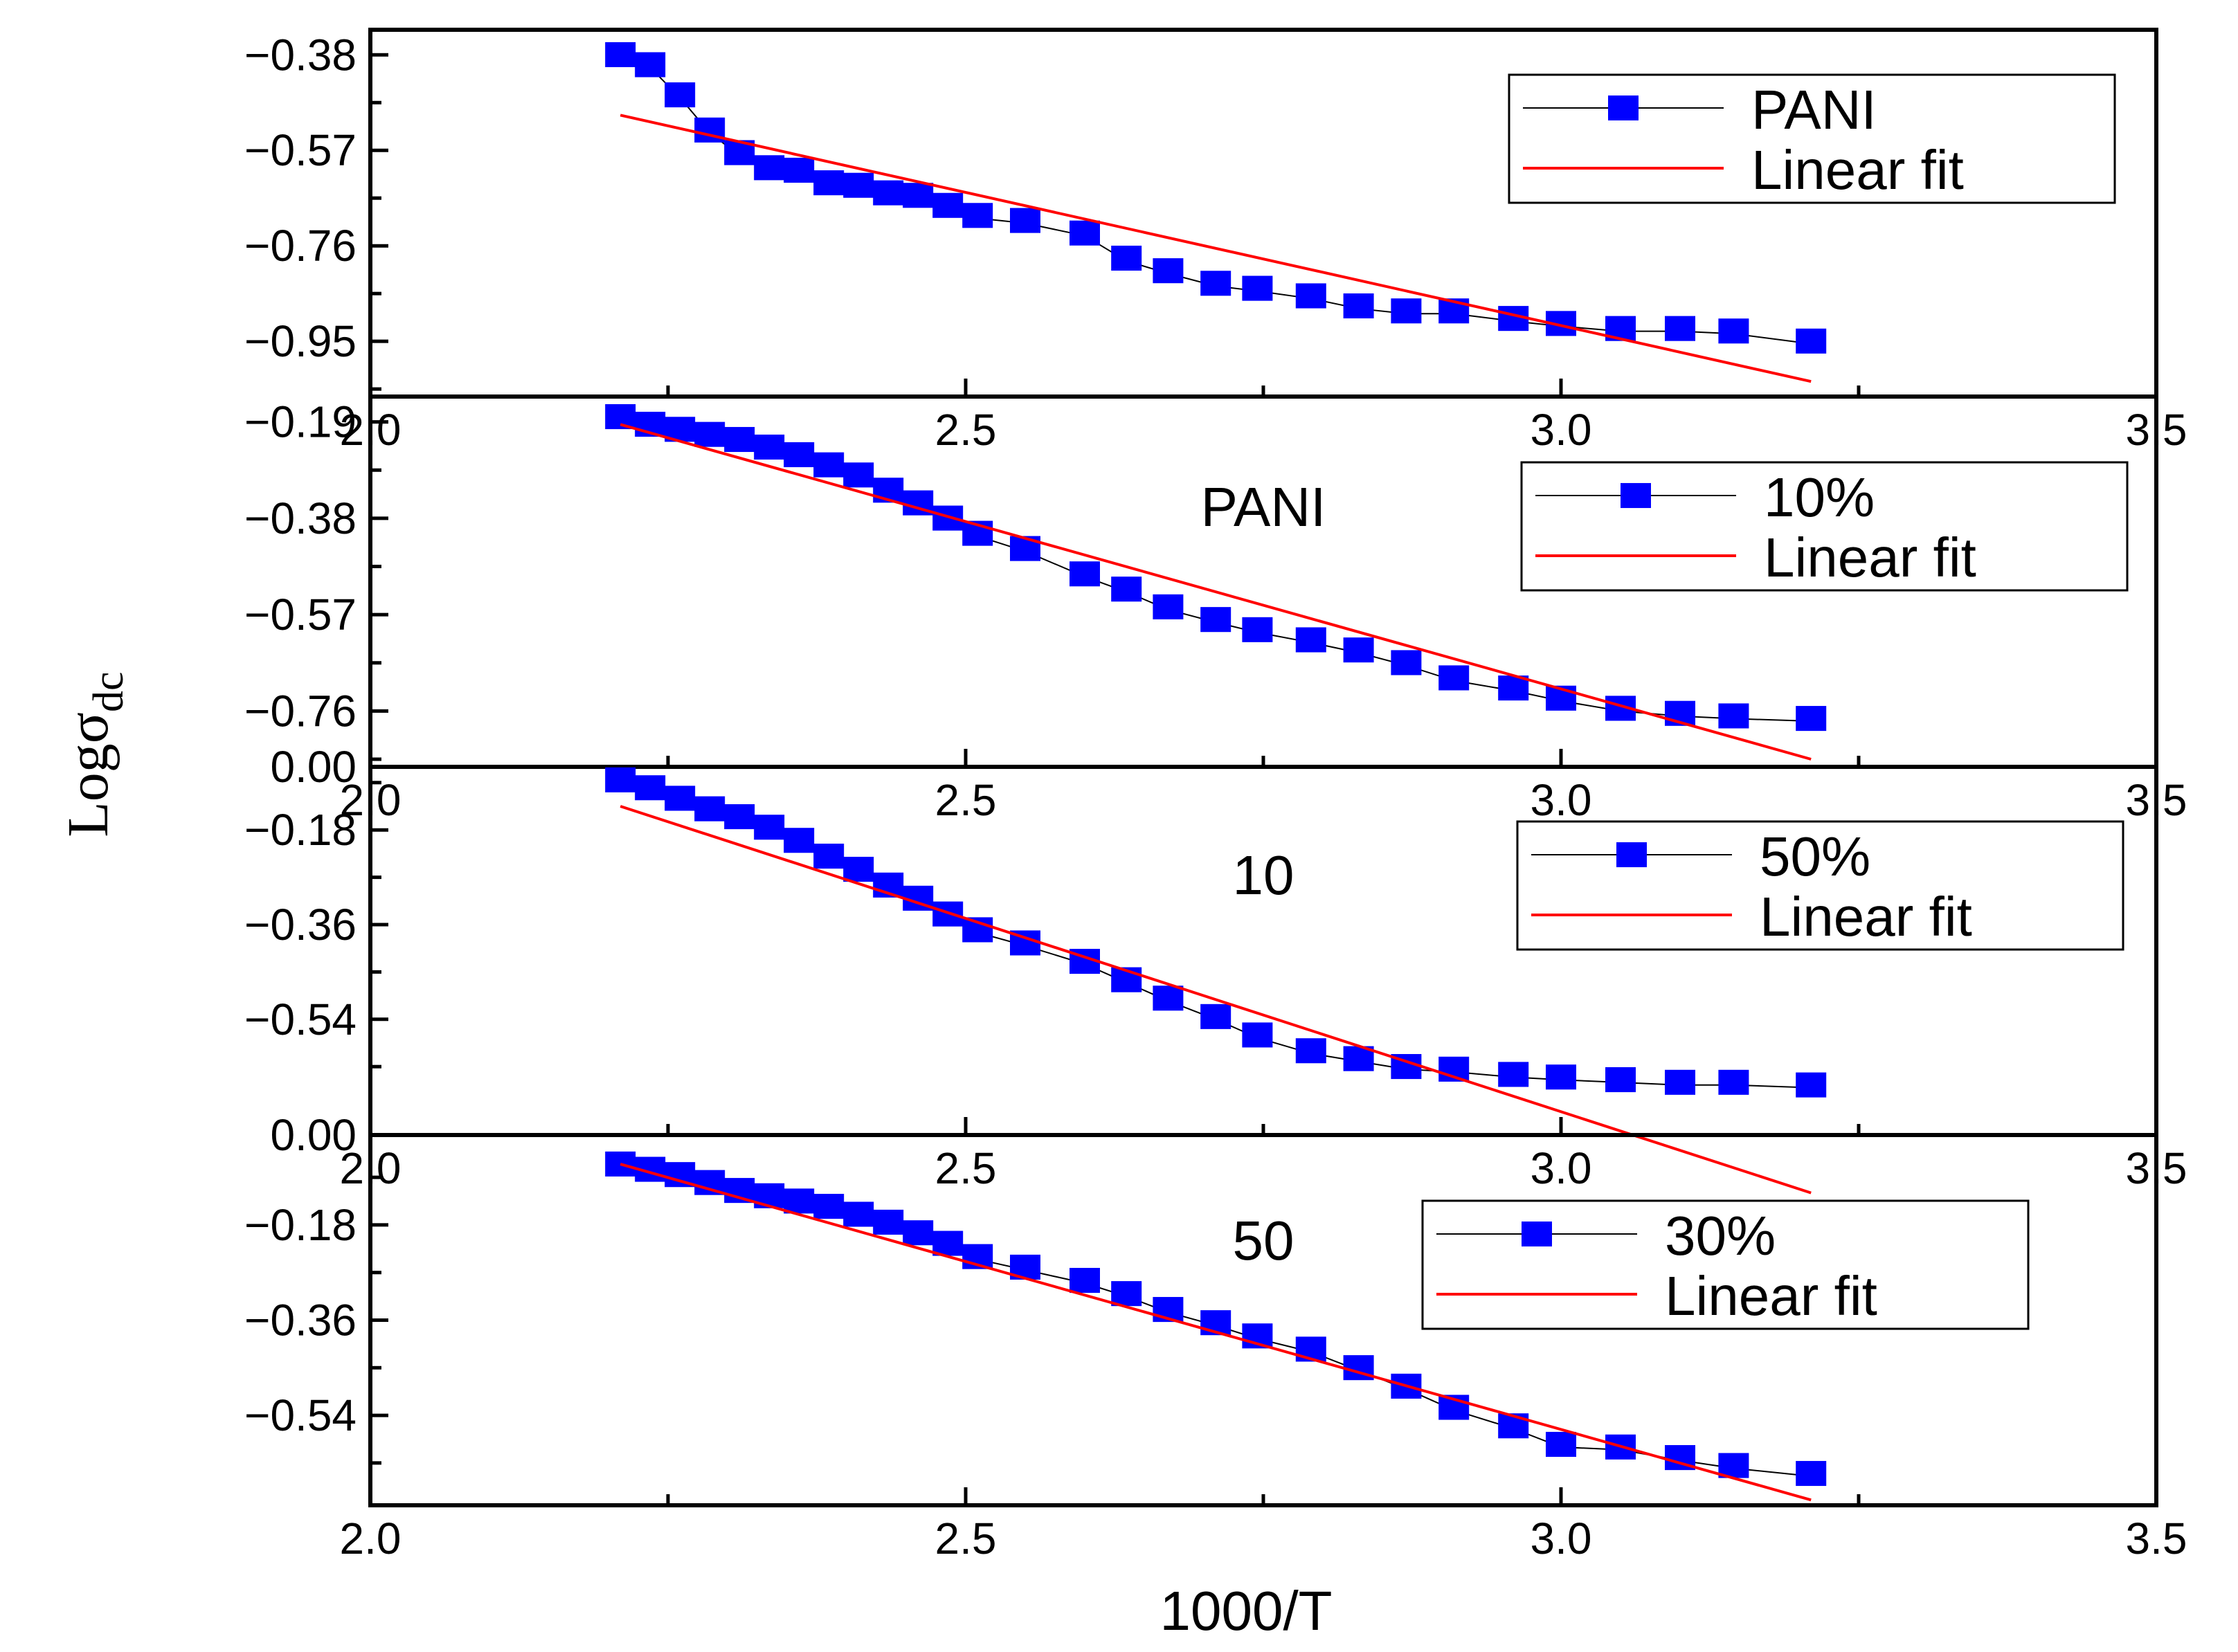 Image resolution: width=2238 pixels, height=1652 pixels. I want to click on legend: 10%Linear fit, so click(1824, 526).